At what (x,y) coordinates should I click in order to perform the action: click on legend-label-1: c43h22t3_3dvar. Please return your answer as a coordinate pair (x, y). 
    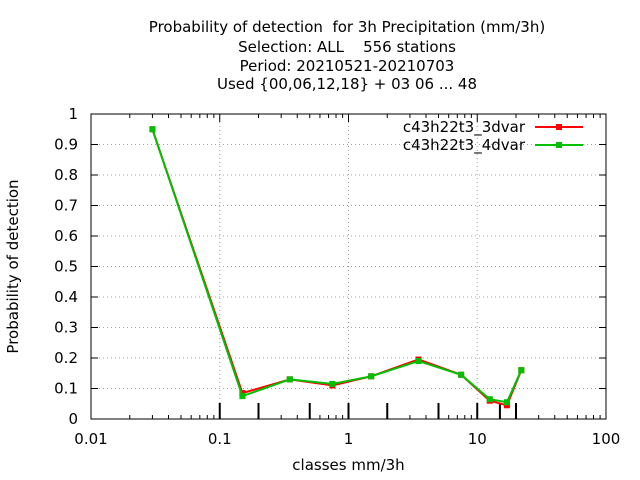
    Looking at the image, I should click on (464, 127).